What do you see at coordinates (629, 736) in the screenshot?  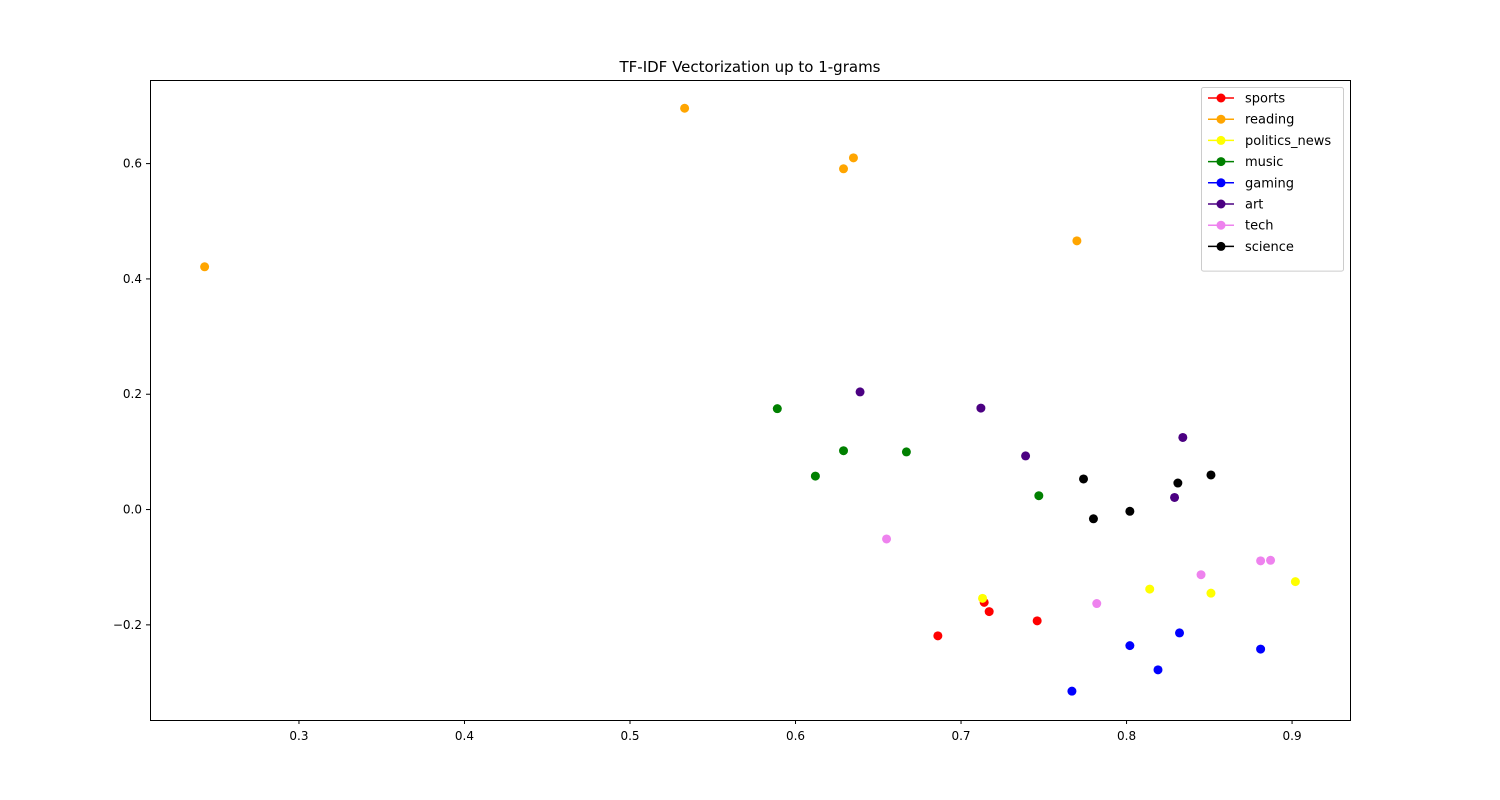 I see `x-tick-label: 0.5` at bounding box center [629, 736].